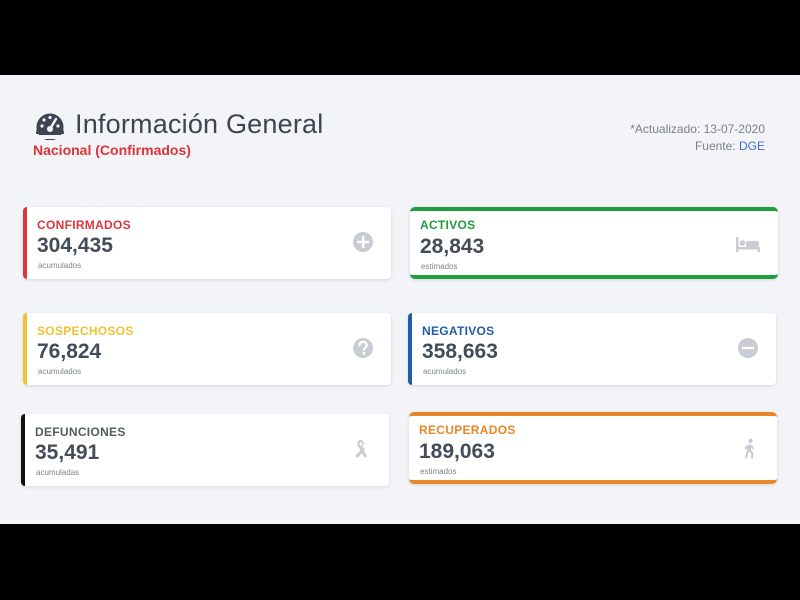 This screenshot has height=600, width=800. I want to click on card-sospechosos: SOSPECHOSOS 76,824 acumulados, so click(207, 349).